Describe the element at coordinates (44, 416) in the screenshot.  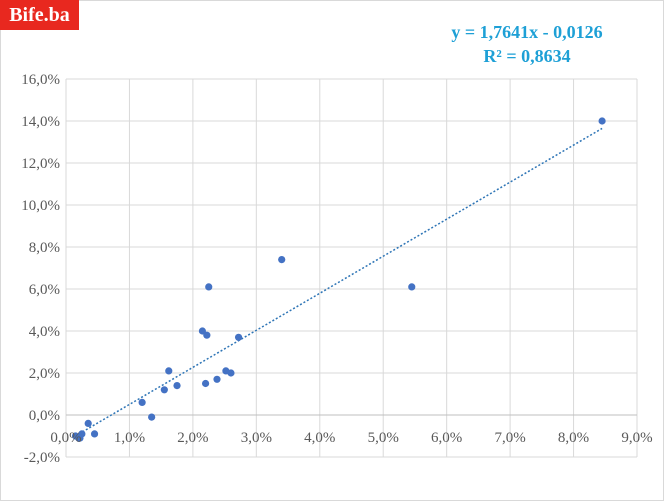
I see `y-tick-label: 0,0%` at that location.